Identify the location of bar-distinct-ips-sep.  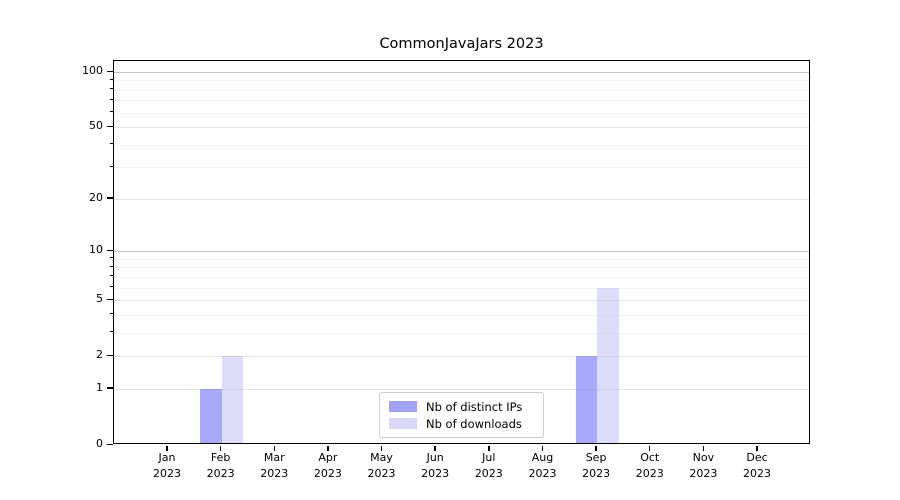
(586, 399).